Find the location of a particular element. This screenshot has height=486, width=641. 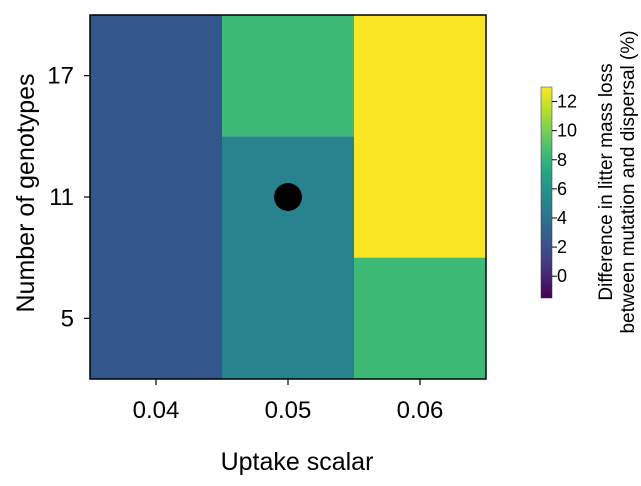

y-axis-label: Number of genotypes is located at coordinates (26, 192).